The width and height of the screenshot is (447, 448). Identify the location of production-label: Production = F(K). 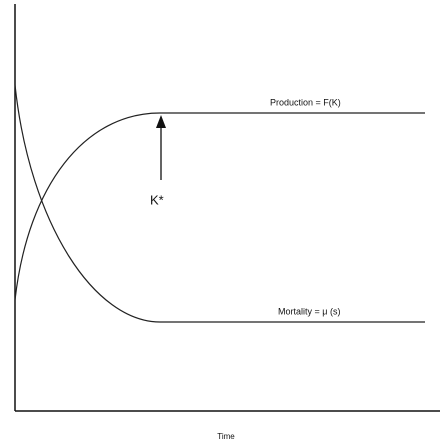
(305, 102).